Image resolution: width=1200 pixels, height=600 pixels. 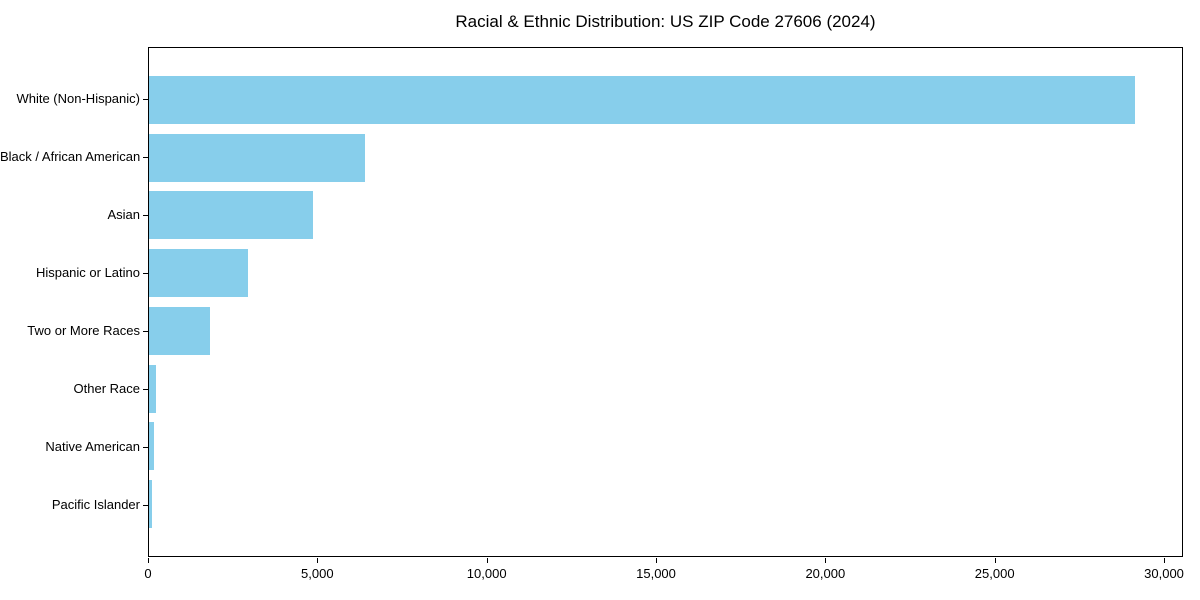 I want to click on x-tick-label: 30,000, so click(x=1164, y=573).